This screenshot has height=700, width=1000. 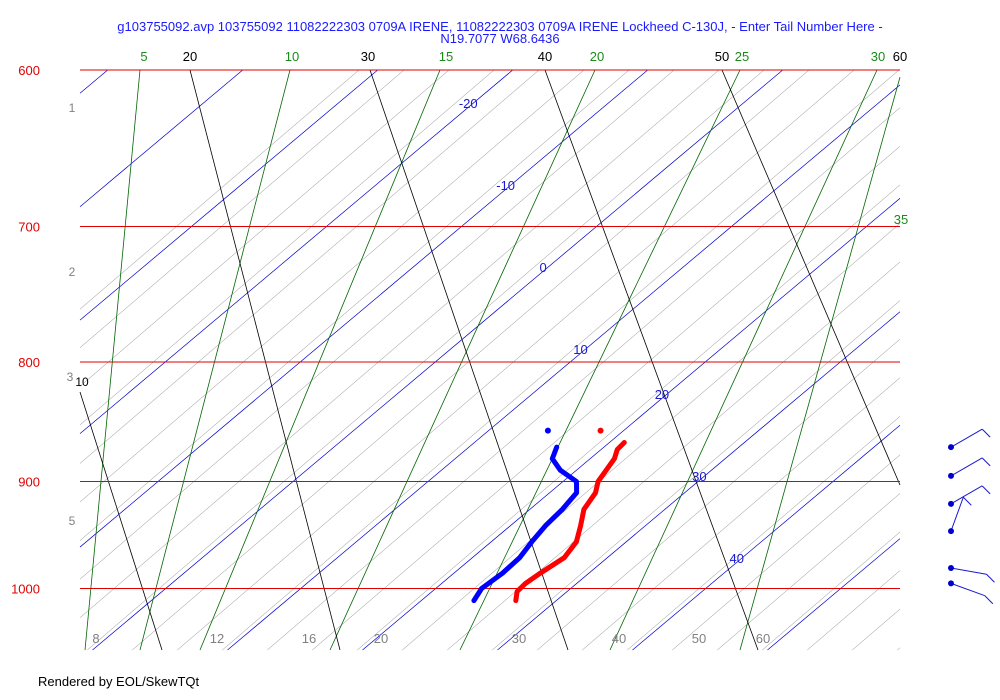 What do you see at coordinates (368, 56) in the screenshot?
I see `dry-adiabat-label: 30` at bounding box center [368, 56].